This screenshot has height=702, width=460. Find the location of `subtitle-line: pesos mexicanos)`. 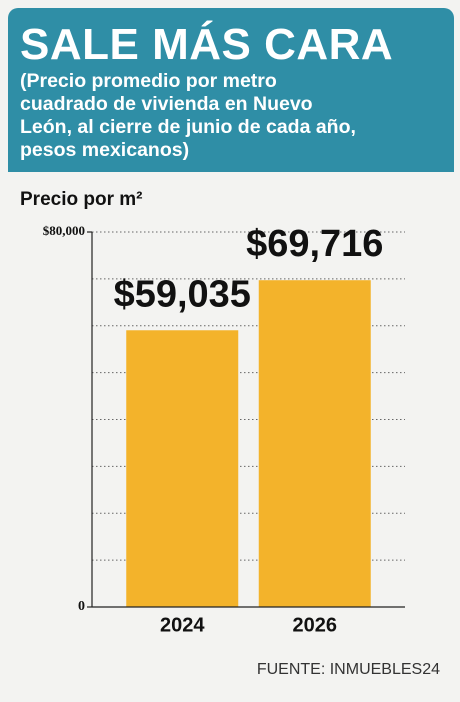

subtitle-line: pesos mexicanos) is located at coordinates (105, 150).